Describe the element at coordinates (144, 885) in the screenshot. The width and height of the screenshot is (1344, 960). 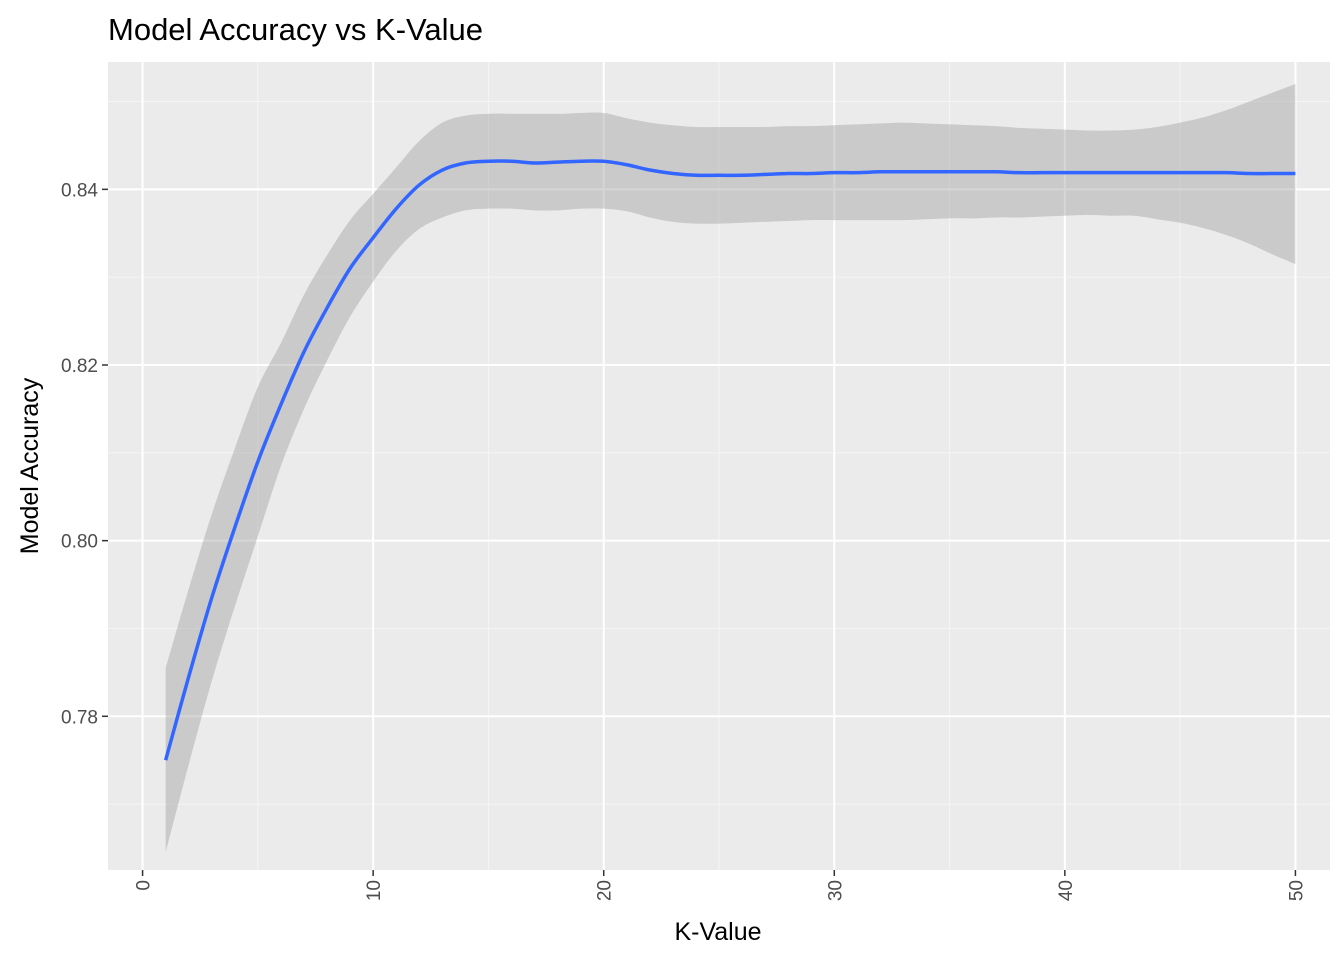
I see `x-tick-label: 0` at that location.